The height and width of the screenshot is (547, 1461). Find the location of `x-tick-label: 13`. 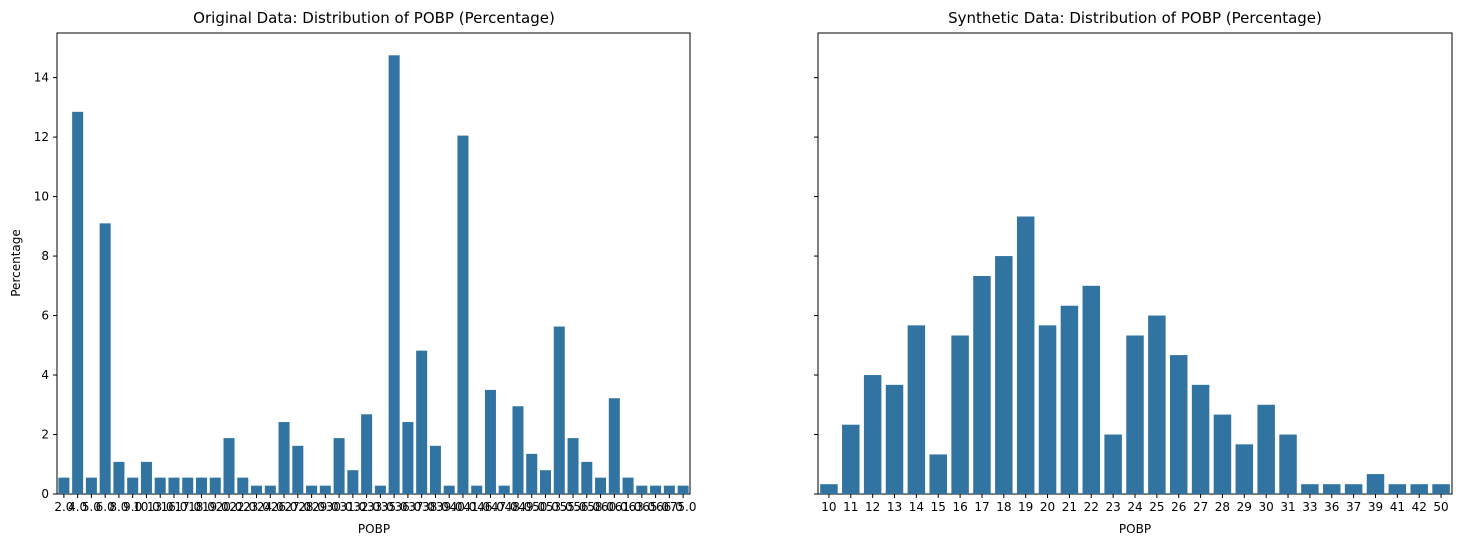

x-tick-label: 13 is located at coordinates (894, 507).